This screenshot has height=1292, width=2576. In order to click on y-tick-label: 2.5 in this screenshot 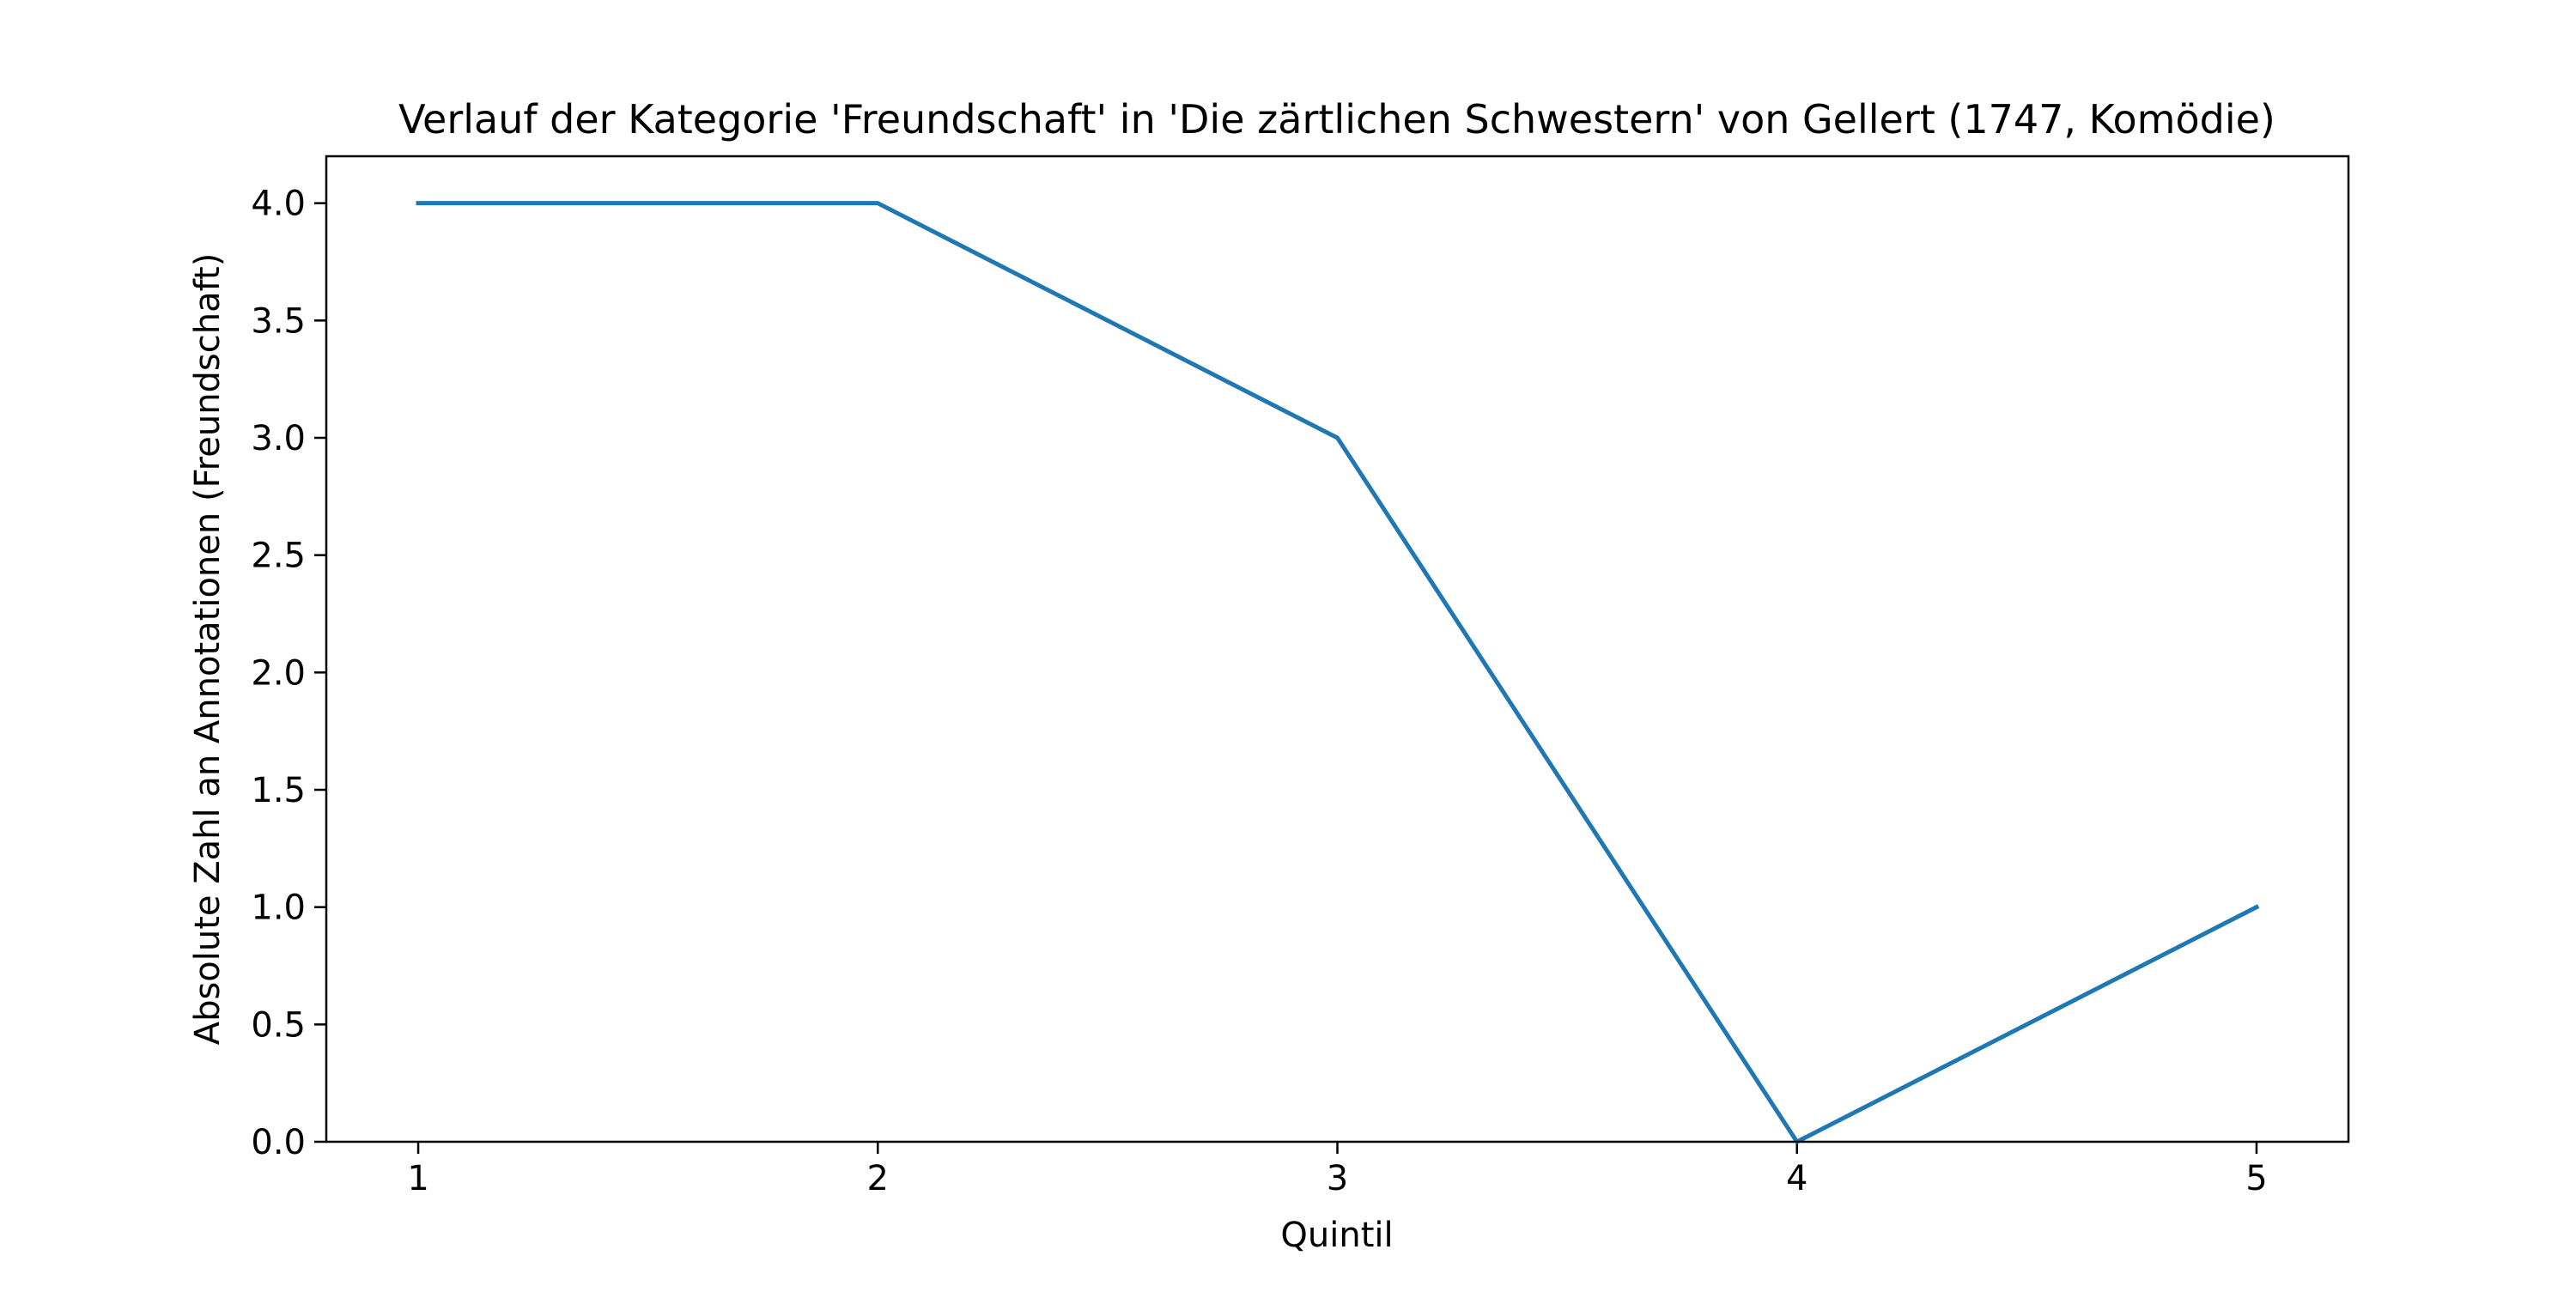, I will do `click(279, 556)`.